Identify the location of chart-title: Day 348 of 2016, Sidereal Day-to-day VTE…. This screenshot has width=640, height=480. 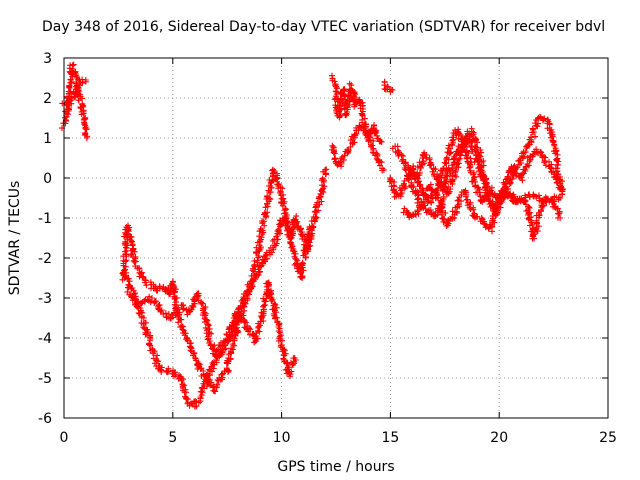
(323, 27).